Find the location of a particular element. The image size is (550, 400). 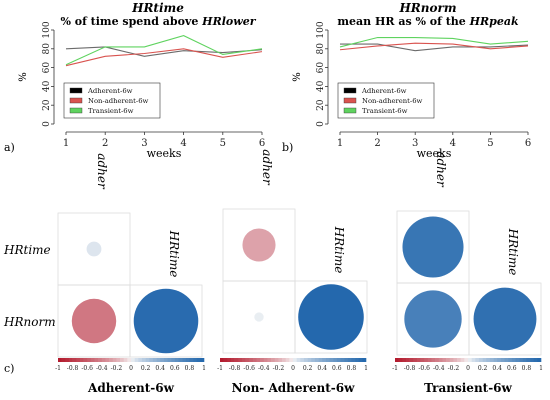

colorbar-tick-label: 0.8 is located at coordinates (527, 368).